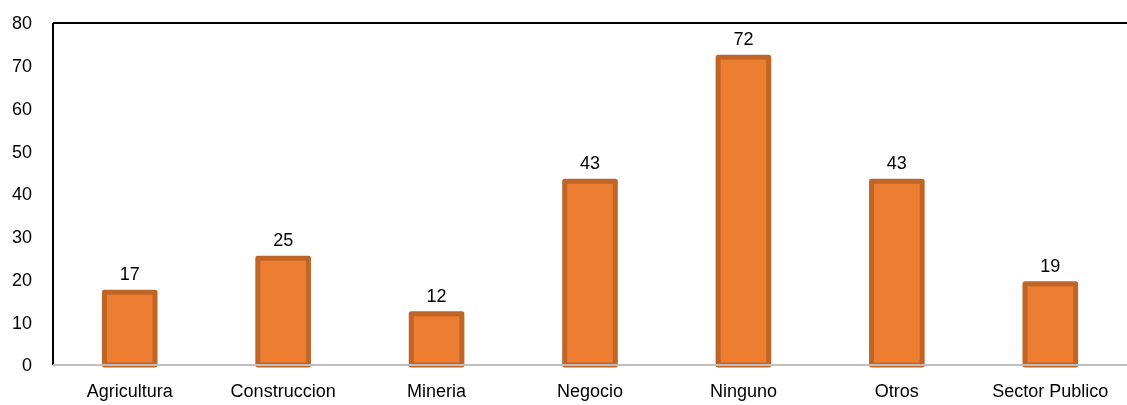 Image resolution: width=1127 pixels, height=405 pixels. Describe the element at coordinates (129, 274) in the screenshot. I see `data-label: 17` at that location.